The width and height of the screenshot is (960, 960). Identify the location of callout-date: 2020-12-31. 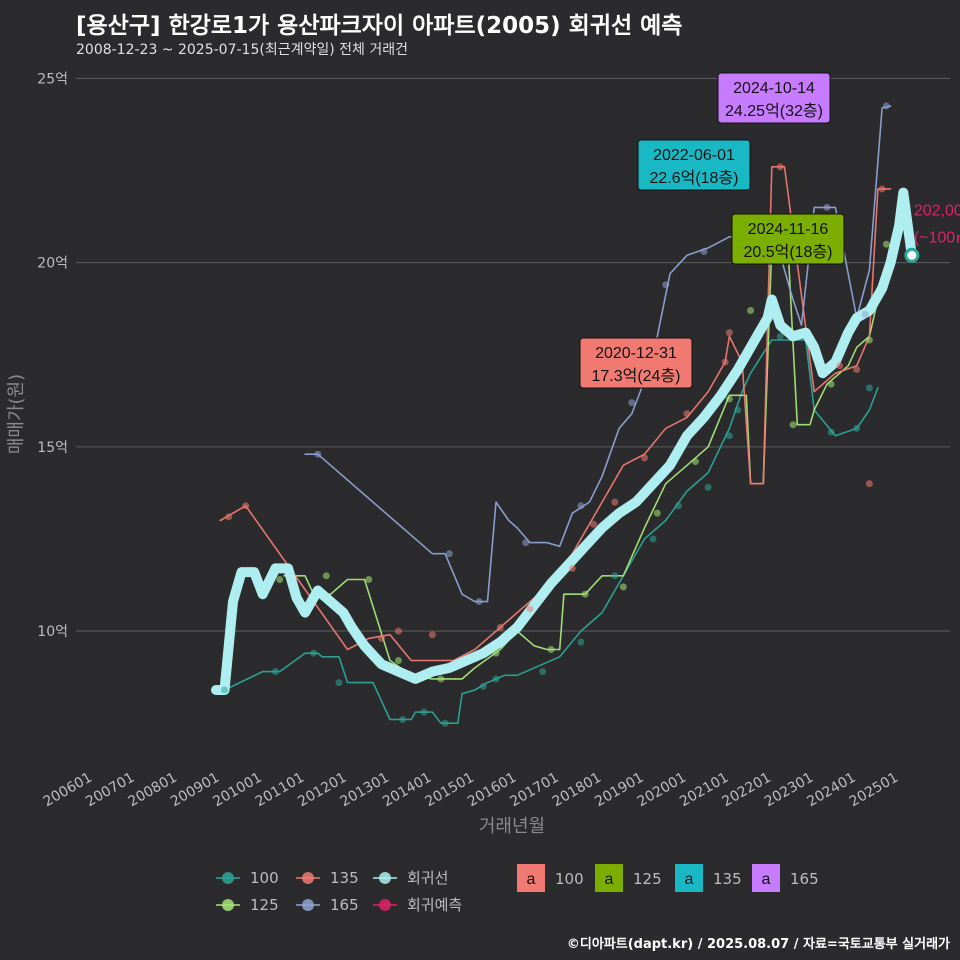
(636, 353).